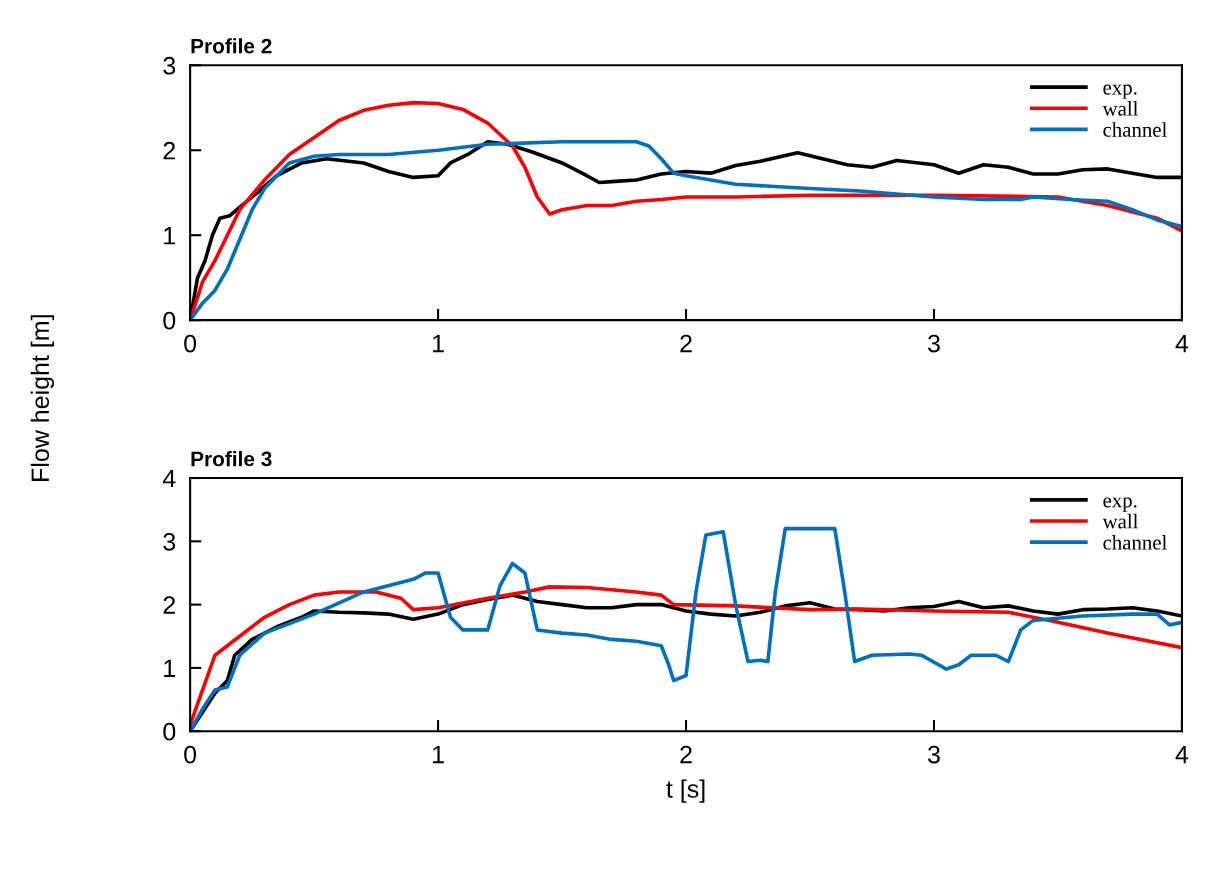 The width and height of the screenshot is (1211, 882). Describe the element at coordinates (685, 791) in the screenshot. I see `x-axis-title: t [s]` at that location.